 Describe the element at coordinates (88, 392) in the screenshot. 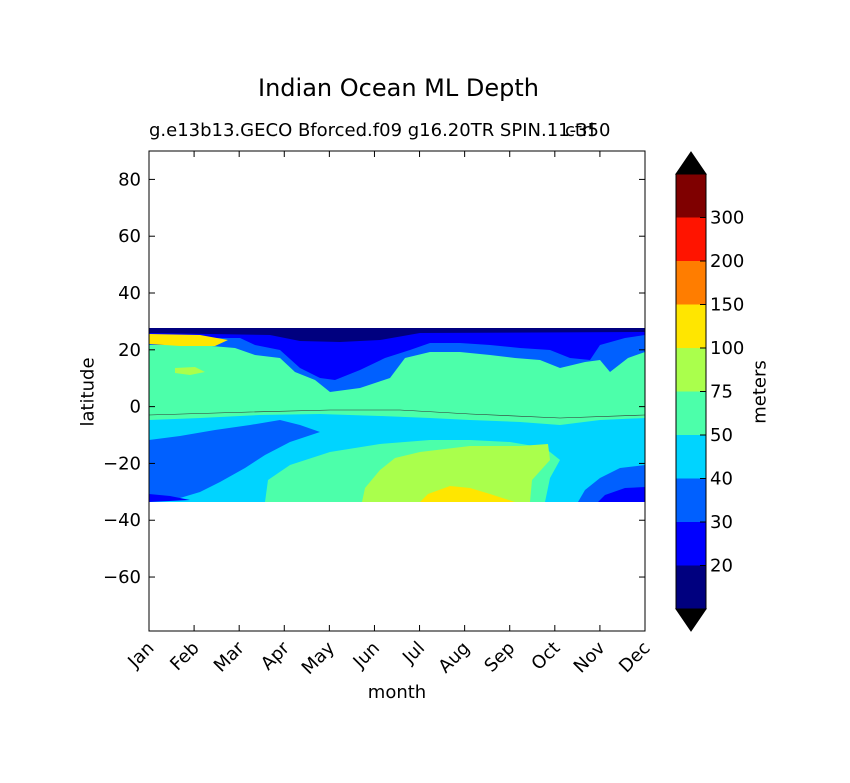

I see `y-axis-label: latitude` at that location.